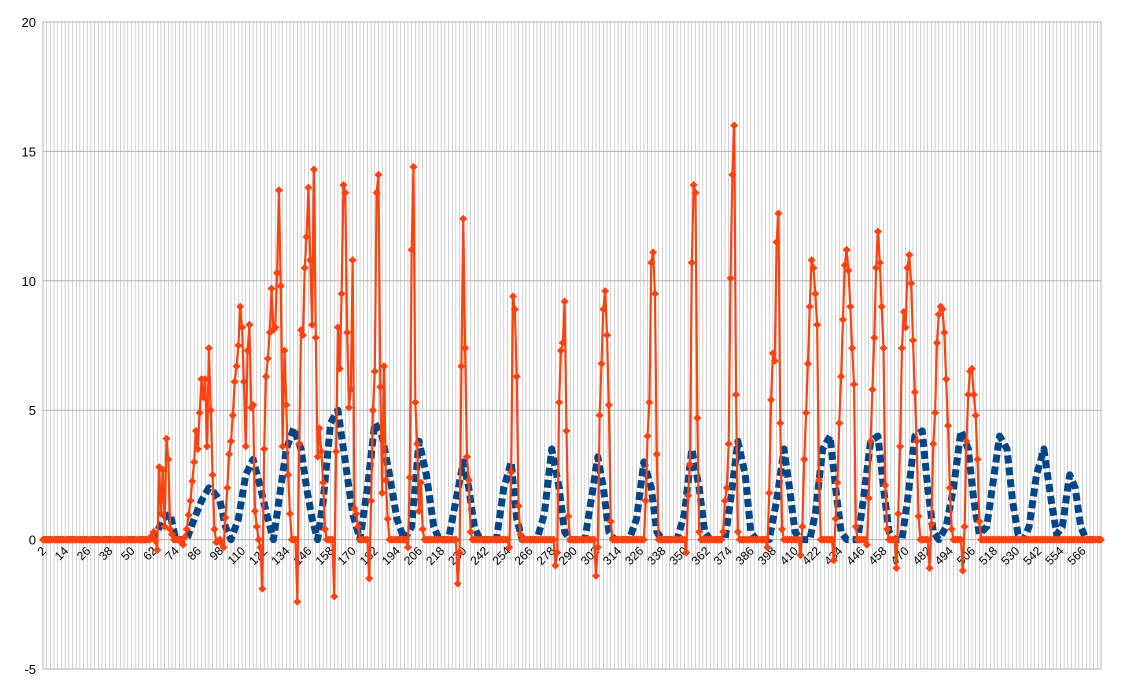 The width and height of the screenshot is (1121, 691). What do you see at coordinates (966, 556) in the screenshot?
I see `x-tick-label: 506` at bounding box center [966, 556].